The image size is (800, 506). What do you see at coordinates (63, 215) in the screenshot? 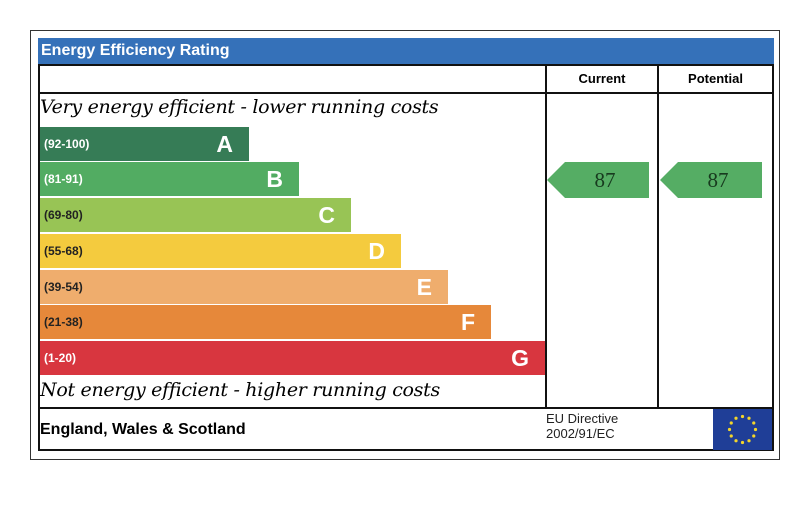
I see `band-range: (69-80)` at bounding box center [63, 215].